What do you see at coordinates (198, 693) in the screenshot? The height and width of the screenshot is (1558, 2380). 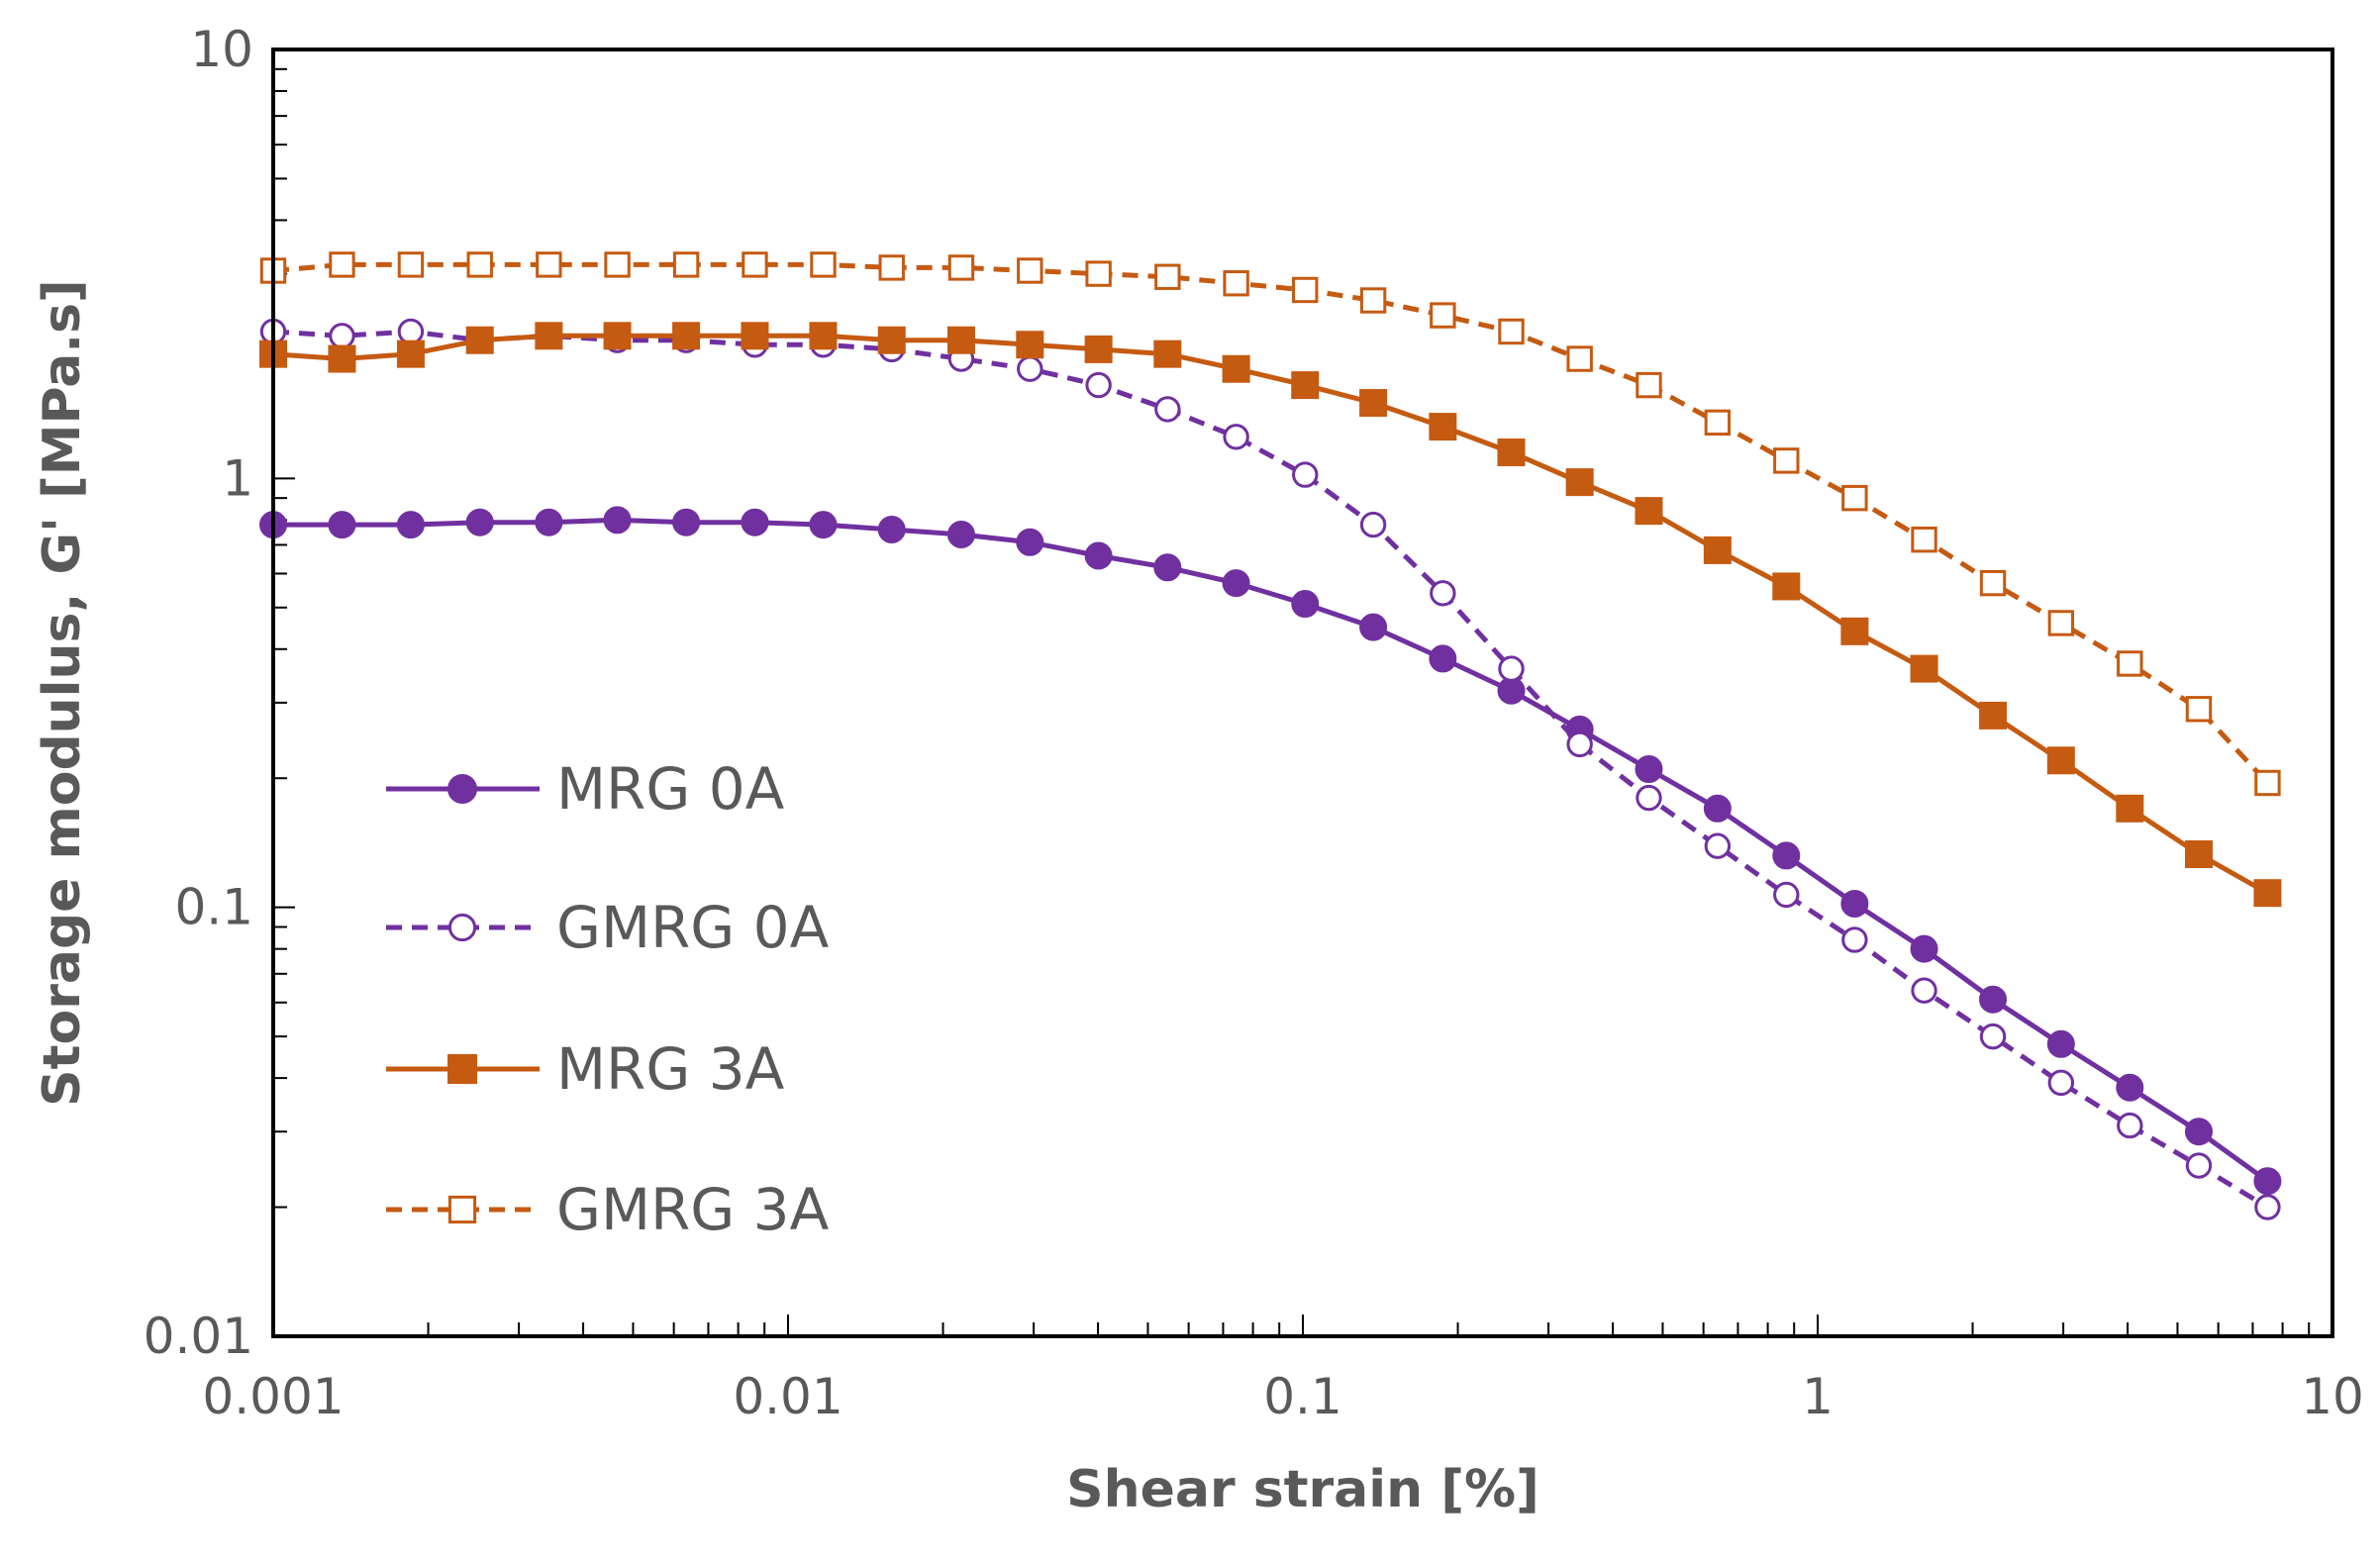 I see `y-tick-labels: 0.01 0.1 1 10` at bounding box center [198, 693].